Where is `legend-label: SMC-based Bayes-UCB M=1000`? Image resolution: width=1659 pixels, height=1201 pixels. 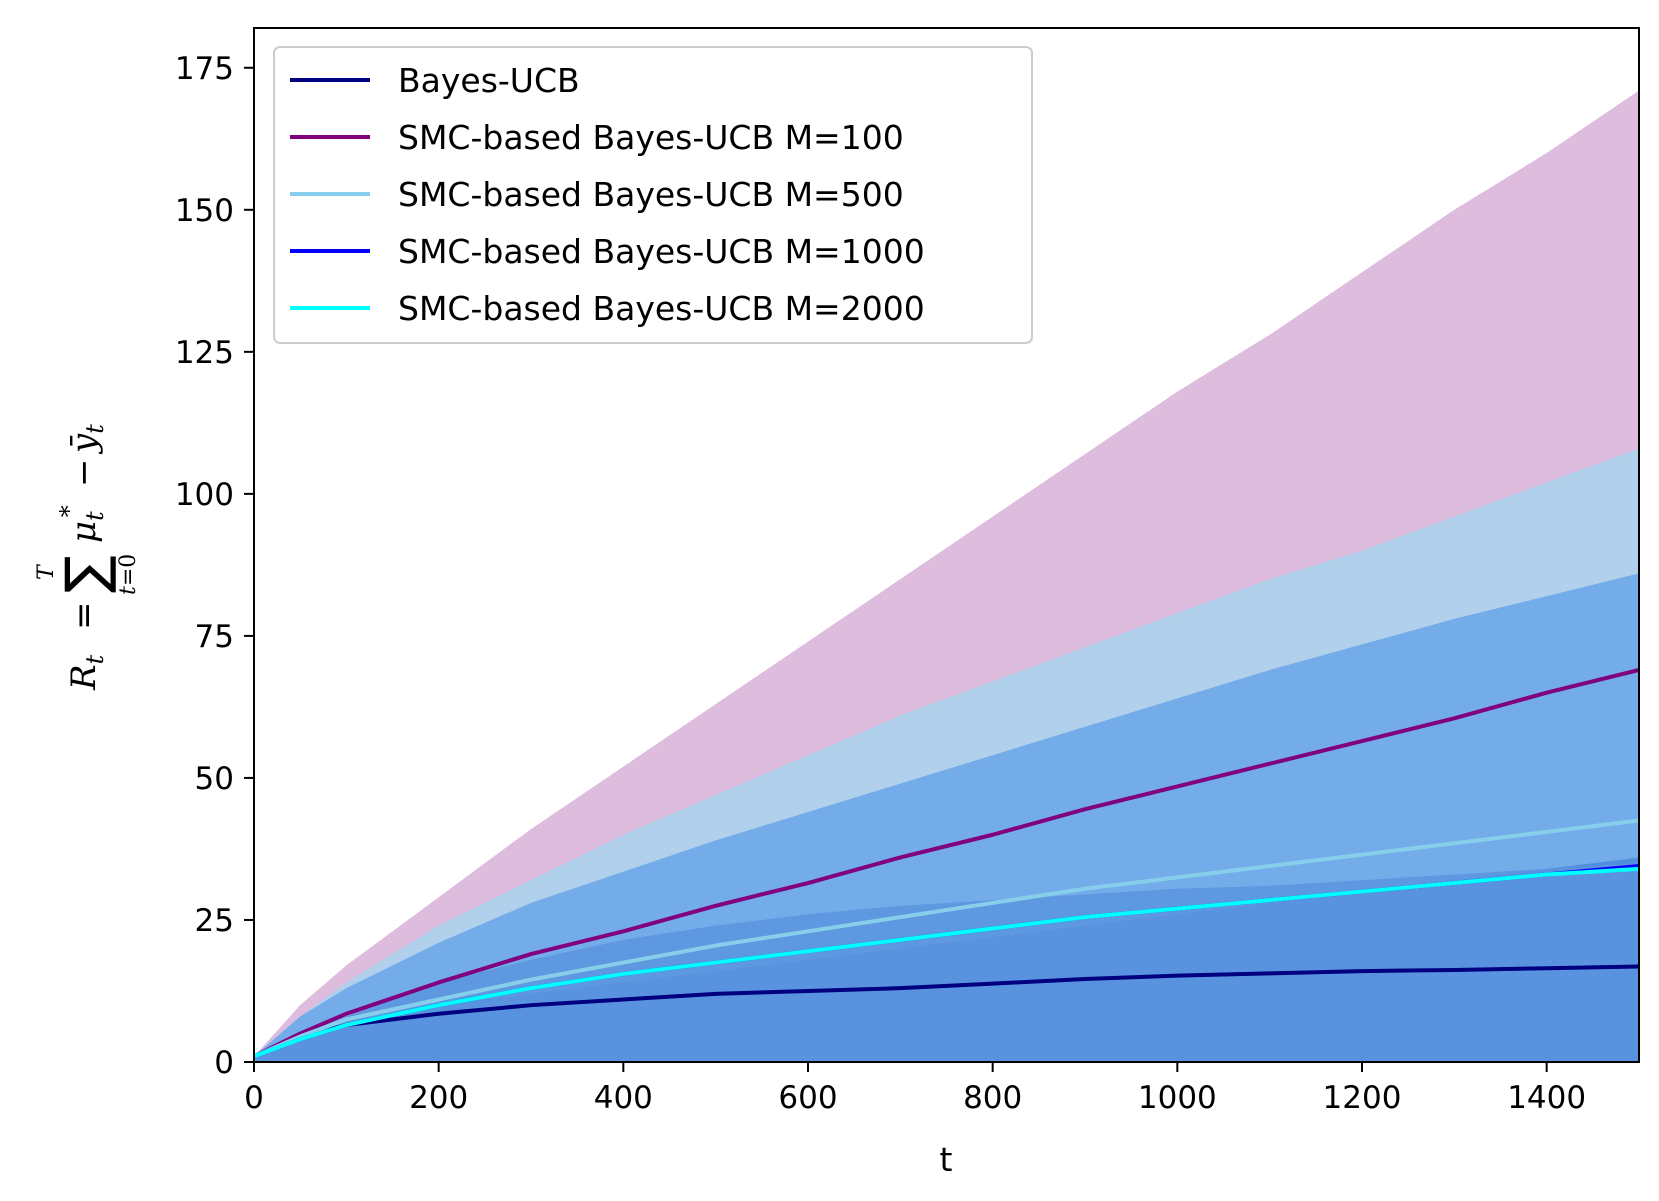 legend-label: SMC-based Bayes-UCB M=1000 is located at coordinates (661, 251).